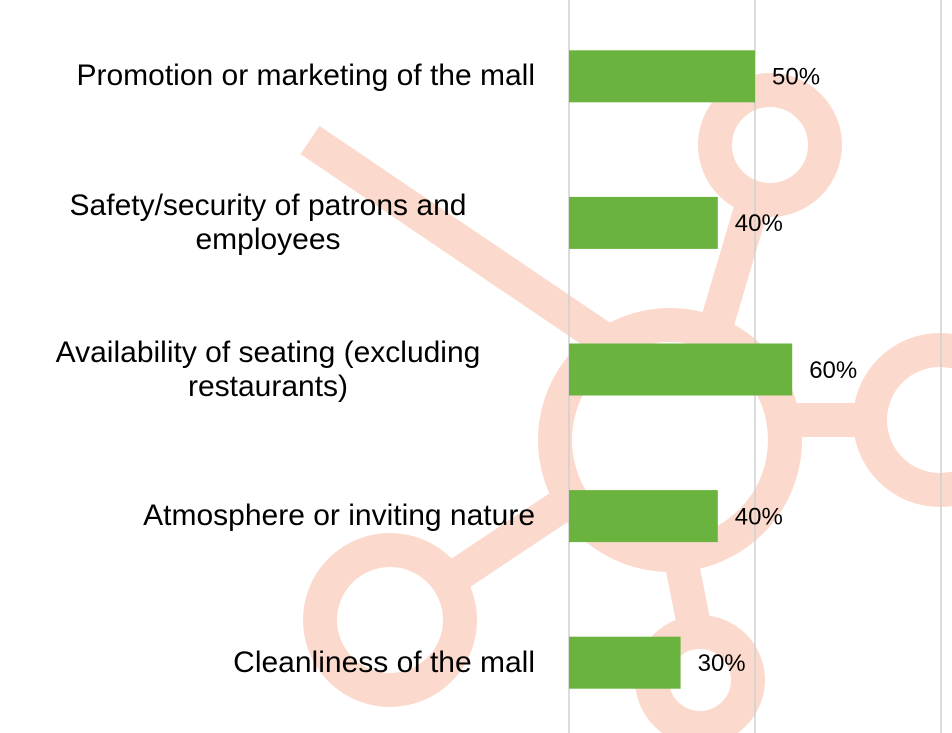 The width and height of the screenshot is (952, 733). I want to click on value-label: 60%, so click(833, 370).